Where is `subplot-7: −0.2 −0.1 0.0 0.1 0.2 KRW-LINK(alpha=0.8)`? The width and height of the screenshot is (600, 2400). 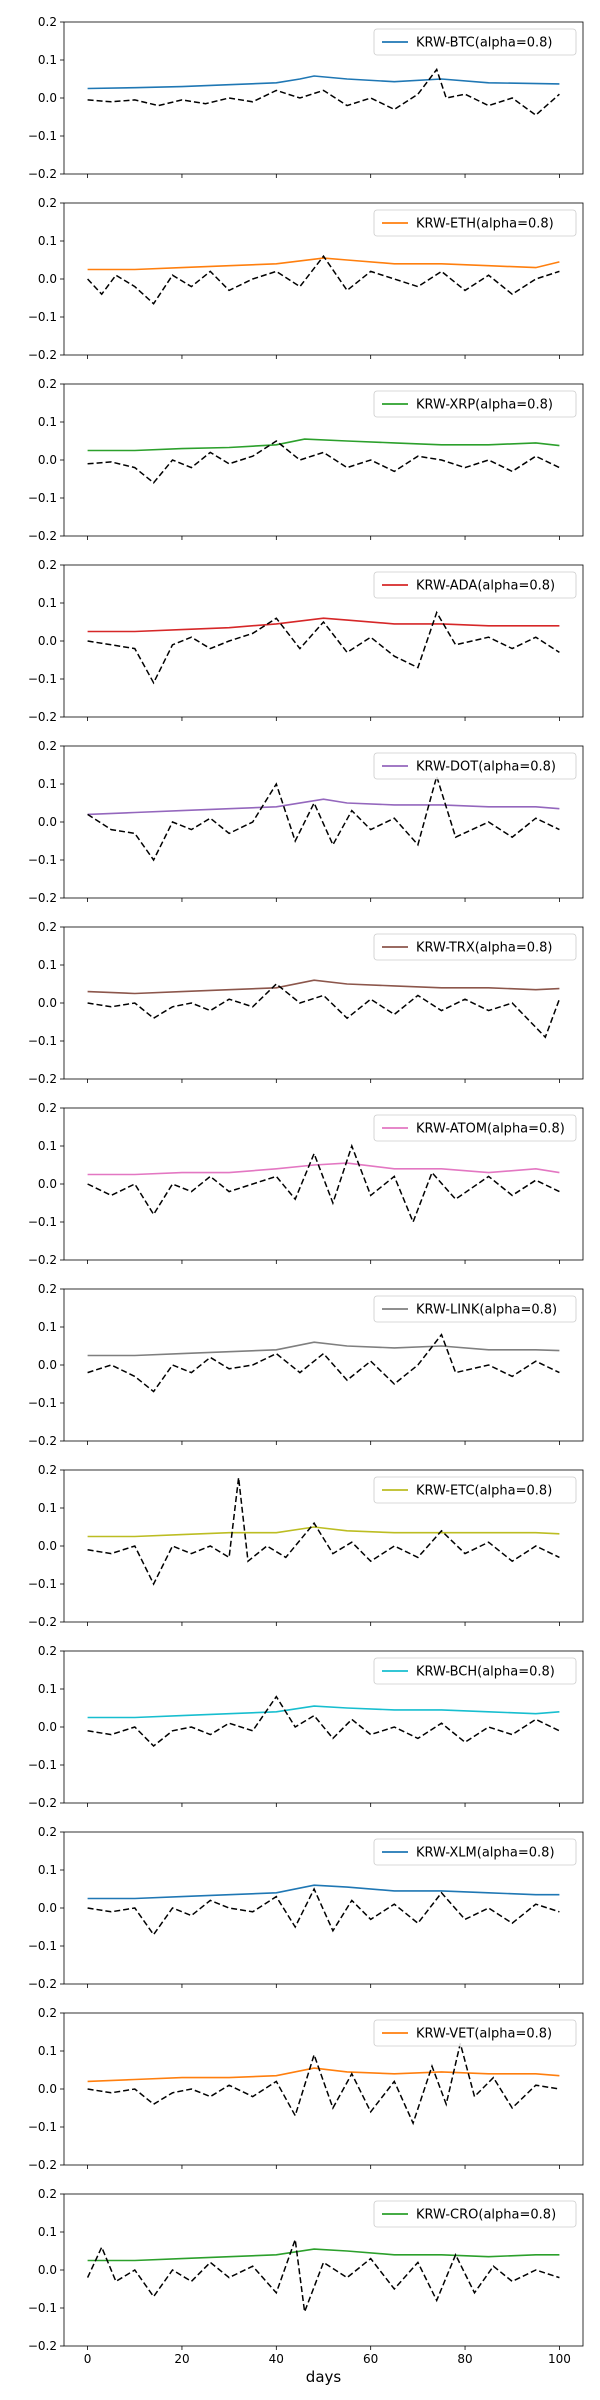 subplot-7: −0.2 −0.1 0.0 0.1 0.2 KRW-LINK(alpha=0.8) is located at coordinates (306, 1365).